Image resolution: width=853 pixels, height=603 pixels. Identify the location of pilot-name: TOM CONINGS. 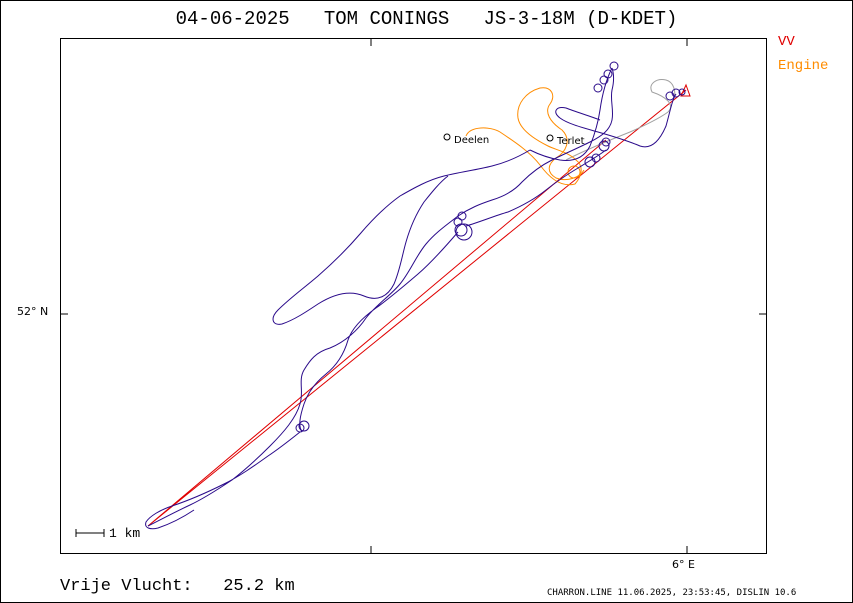
(386, 19).